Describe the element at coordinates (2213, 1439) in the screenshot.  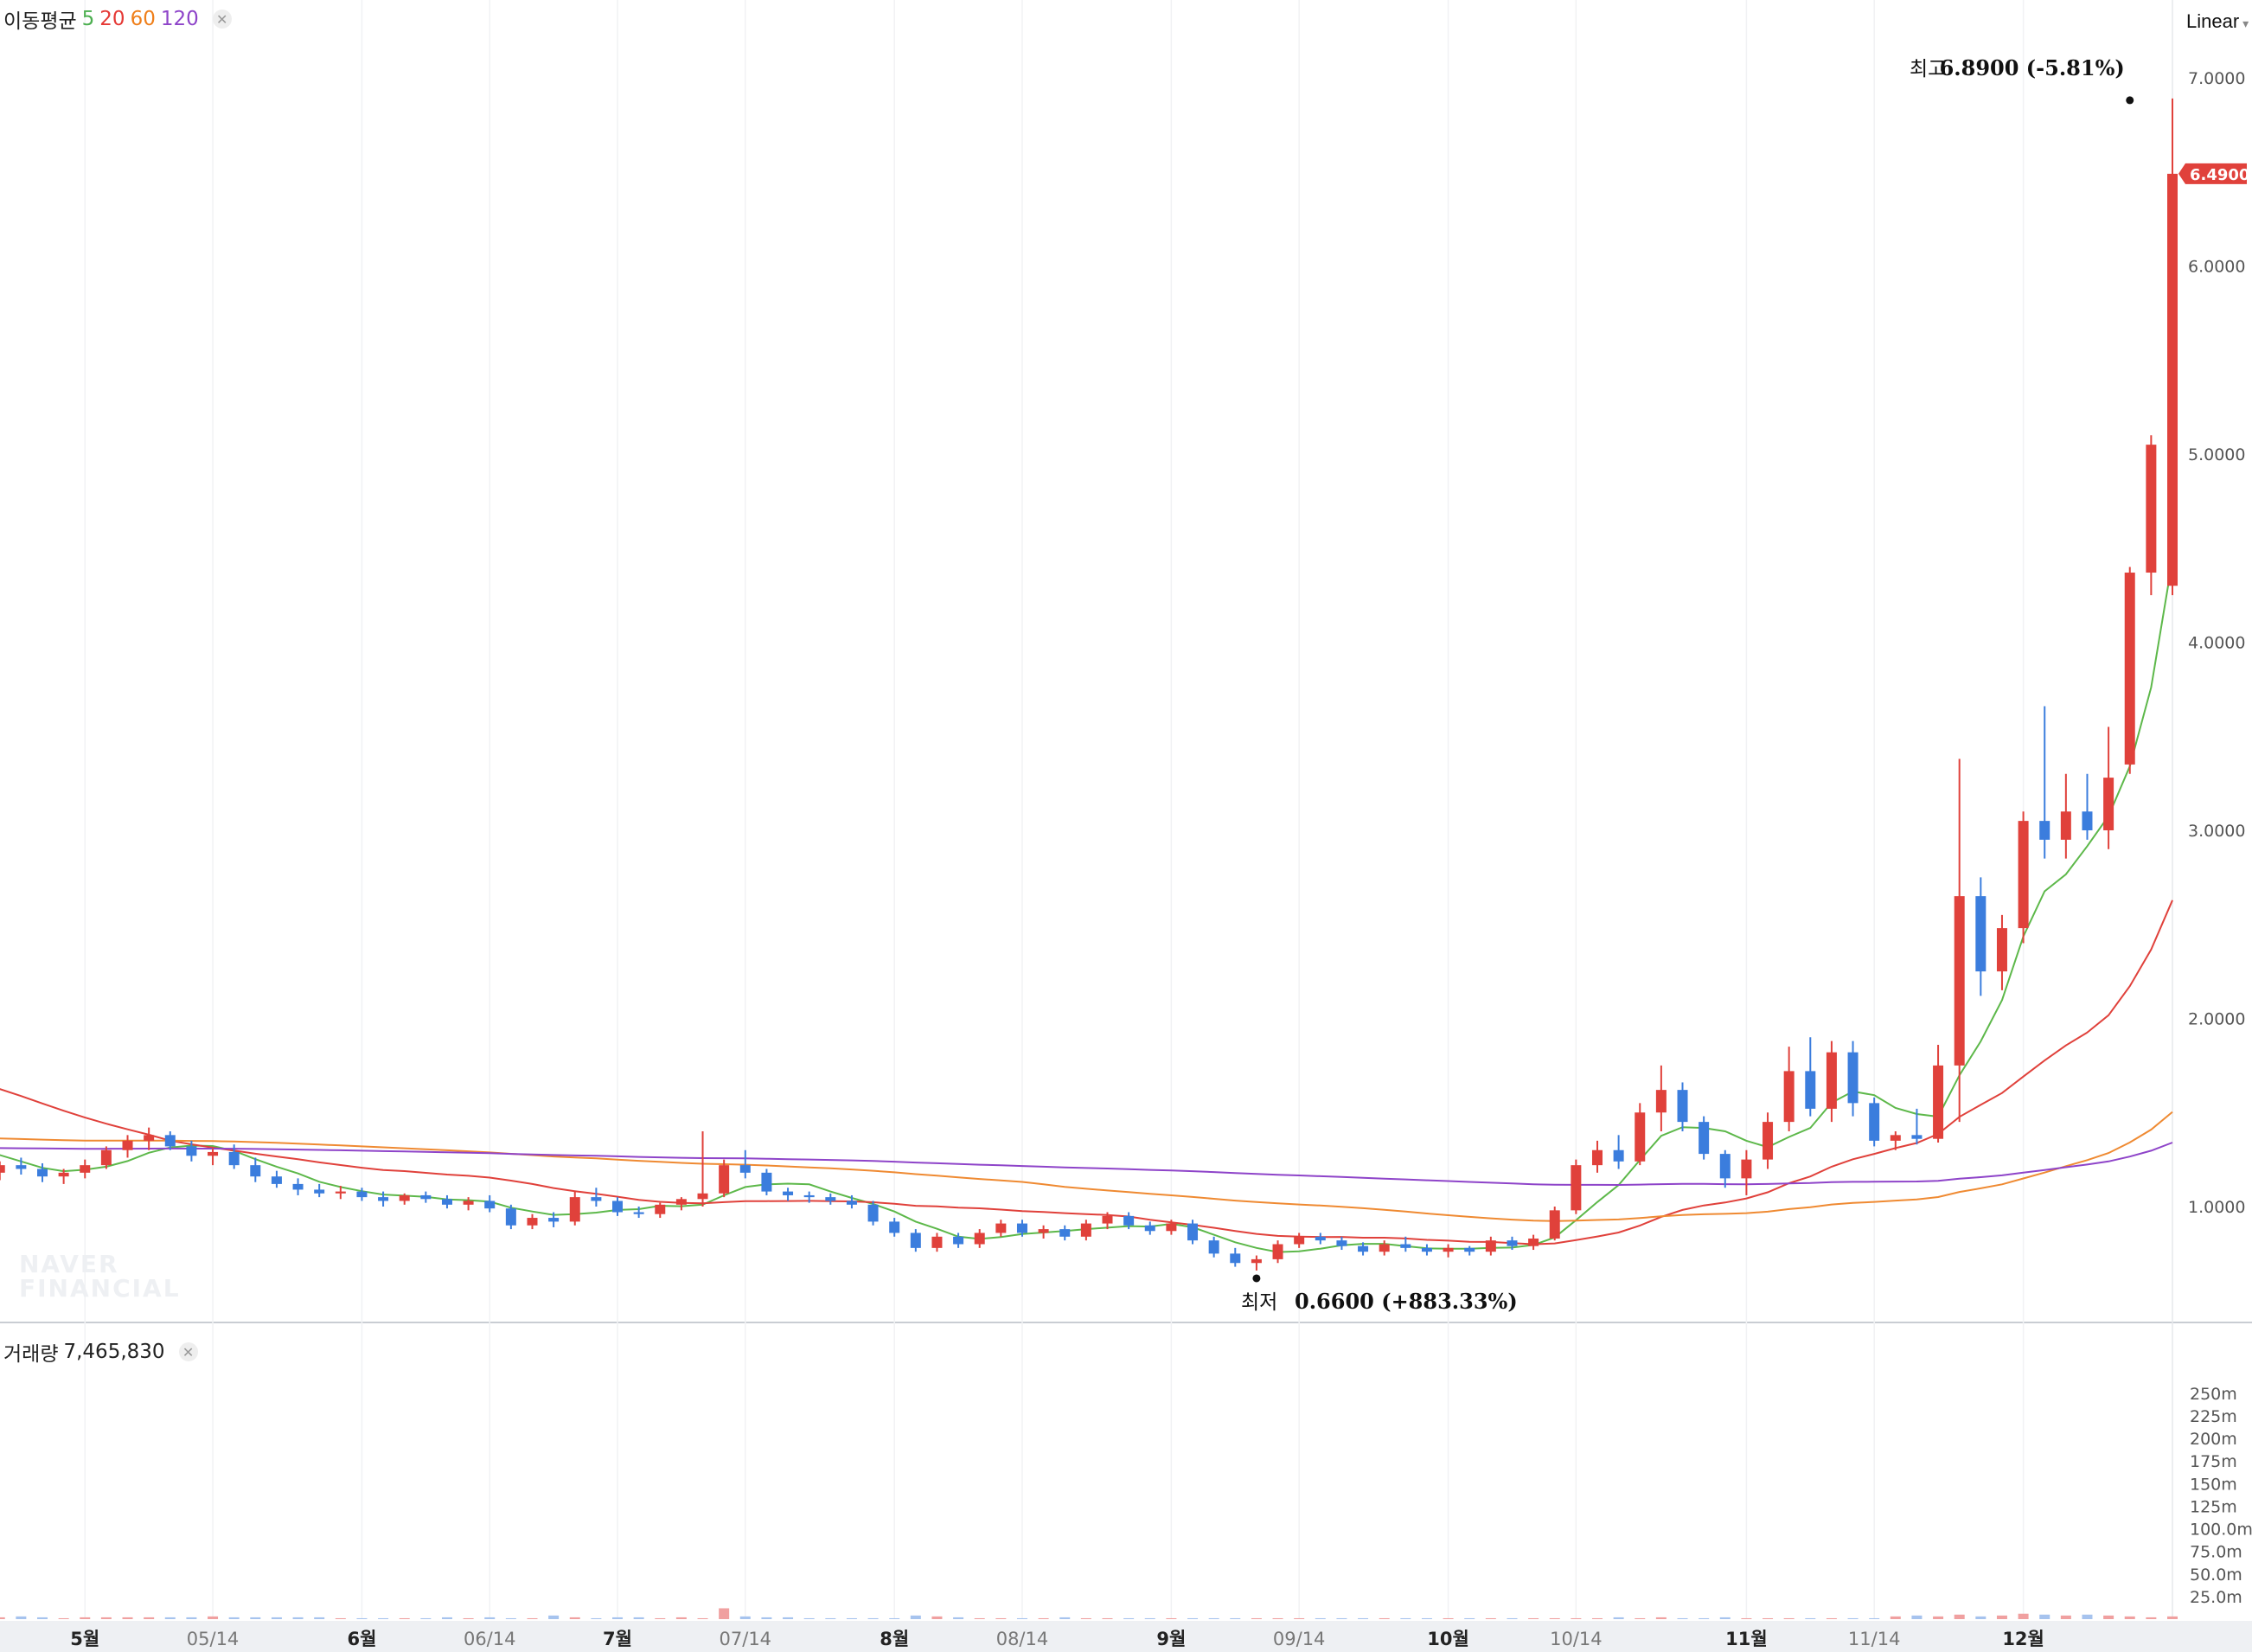
I see `volume-tick-label: 200m` at that location.